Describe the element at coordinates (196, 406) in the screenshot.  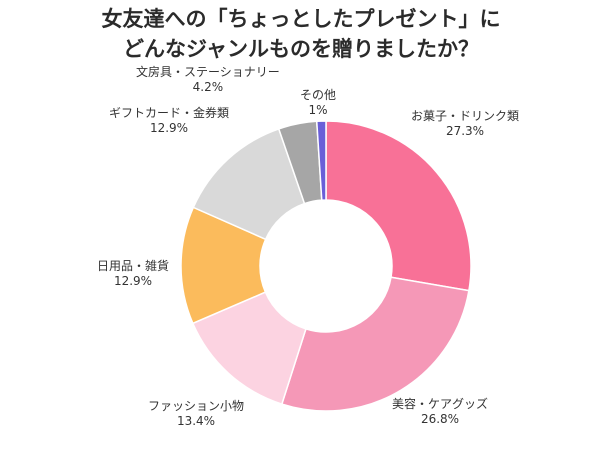
I see `slice-label-name: ファッション小物` at that location.